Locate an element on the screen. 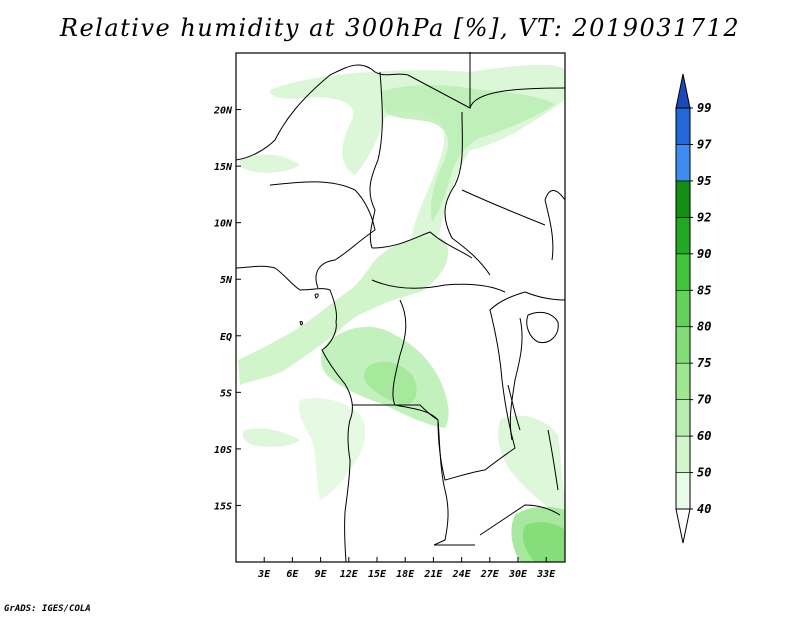 This screenshot has width=800, height=618. lon-tick-label: 30E is located at coordinates (518, 574).